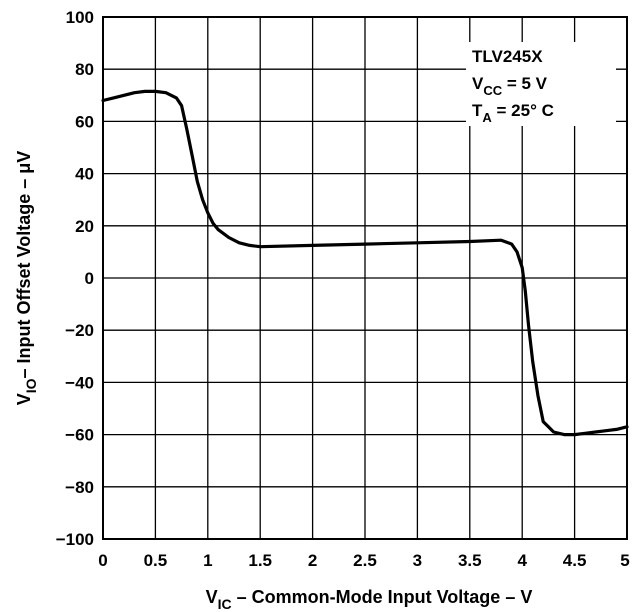 The image size is (637, 612). Describe the element at coordinates (75, 539) in the screenshot. I see `y-tick-label: −100` at that location.